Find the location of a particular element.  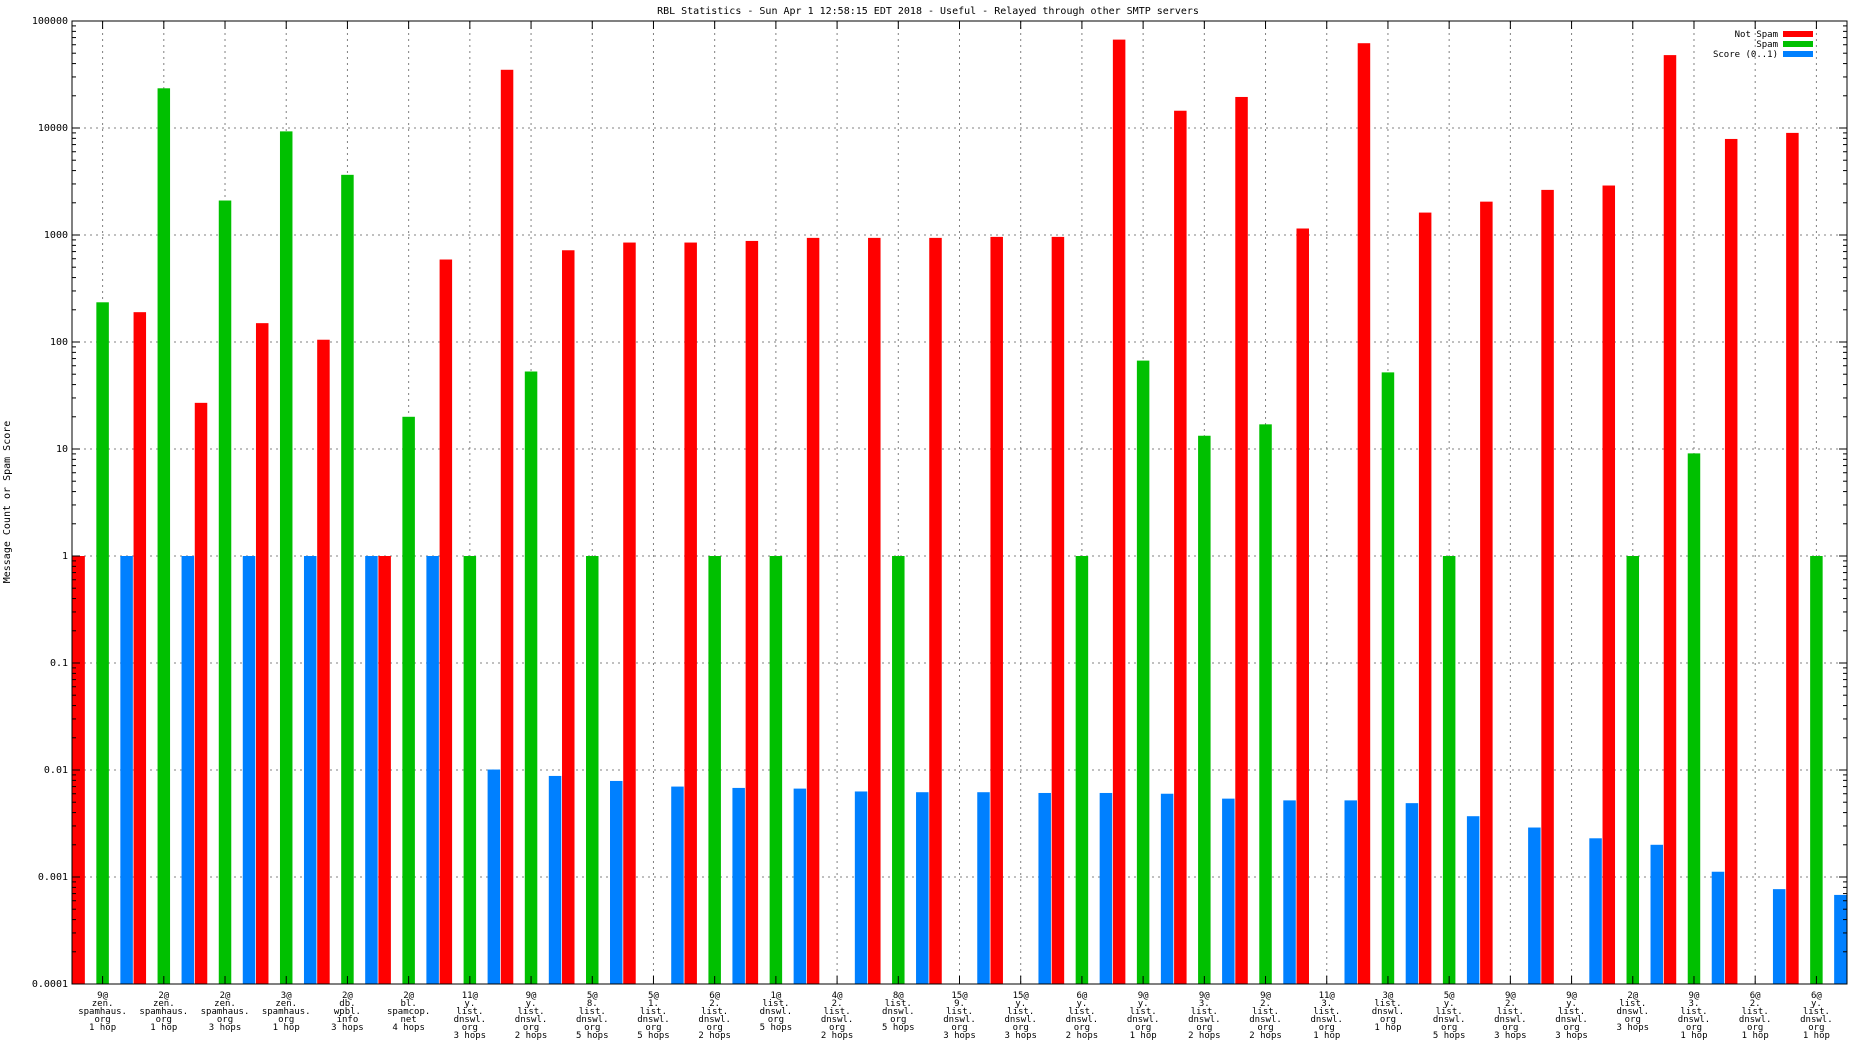

x-tick-label: 6@ y. list. dnswl. org 2 hops is located at coordinates (1082, 1016).